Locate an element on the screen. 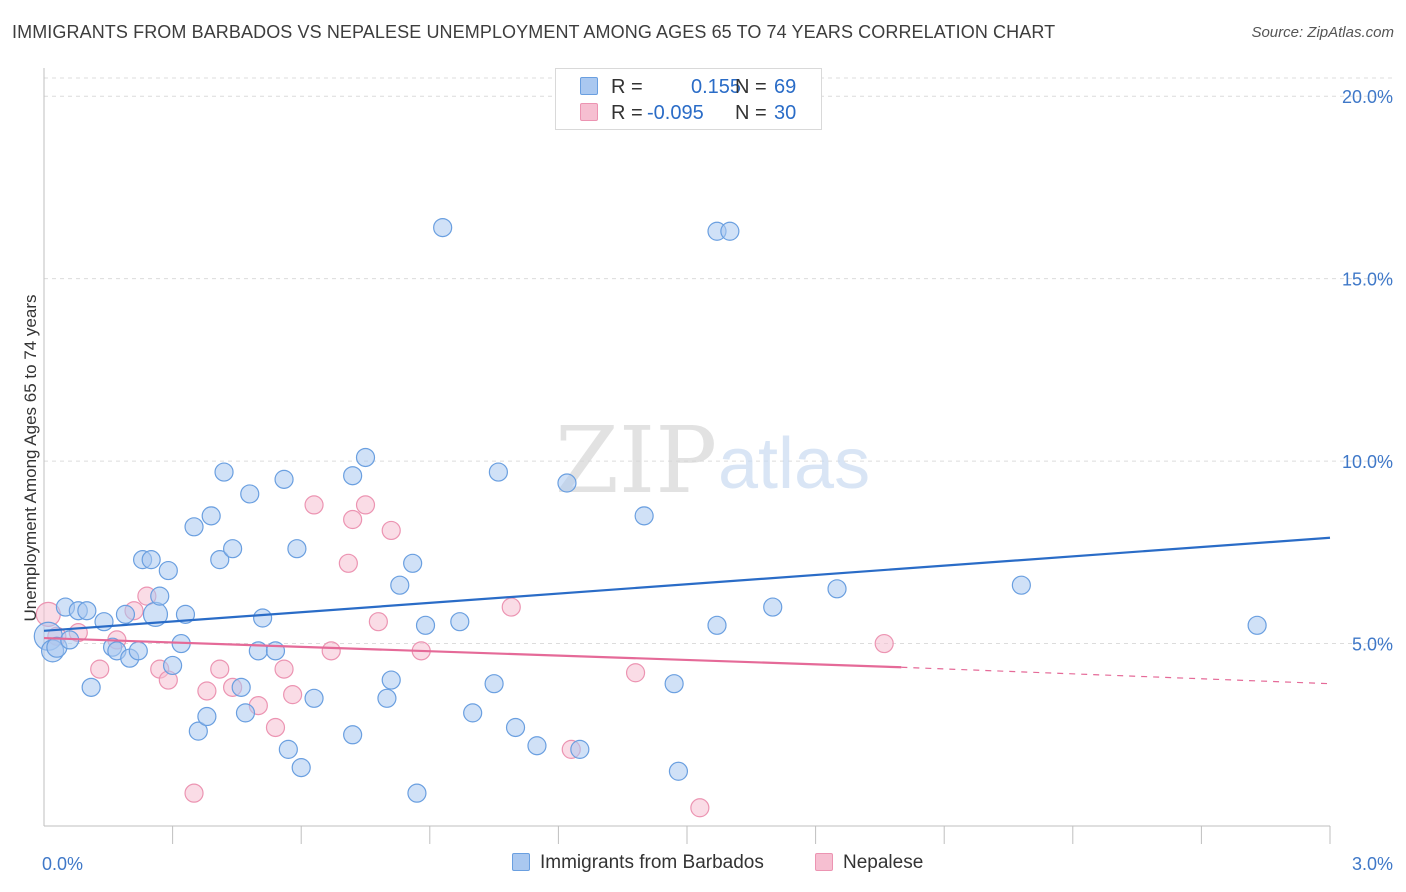 The width and height of the screenshot is (1406, 892). x-tick-label: 0.0% is located at coordinates (62, 864).